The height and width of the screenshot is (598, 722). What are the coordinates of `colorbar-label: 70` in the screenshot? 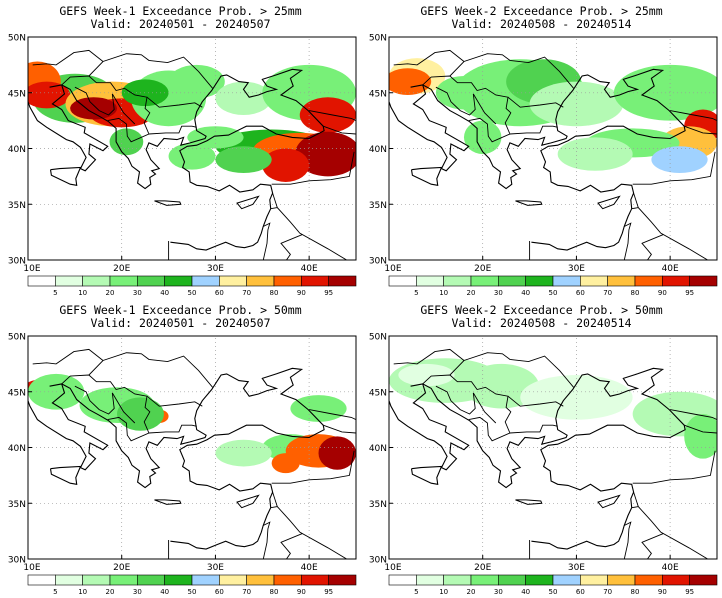 It's located at (607, 592).